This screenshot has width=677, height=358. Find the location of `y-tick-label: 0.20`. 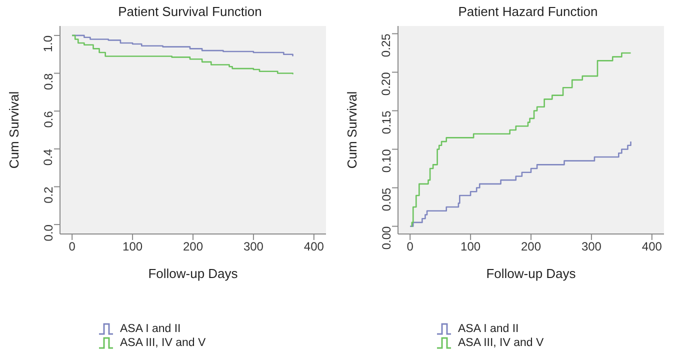

y-tick-label: 0.20 is located at coordinates (386, 84).